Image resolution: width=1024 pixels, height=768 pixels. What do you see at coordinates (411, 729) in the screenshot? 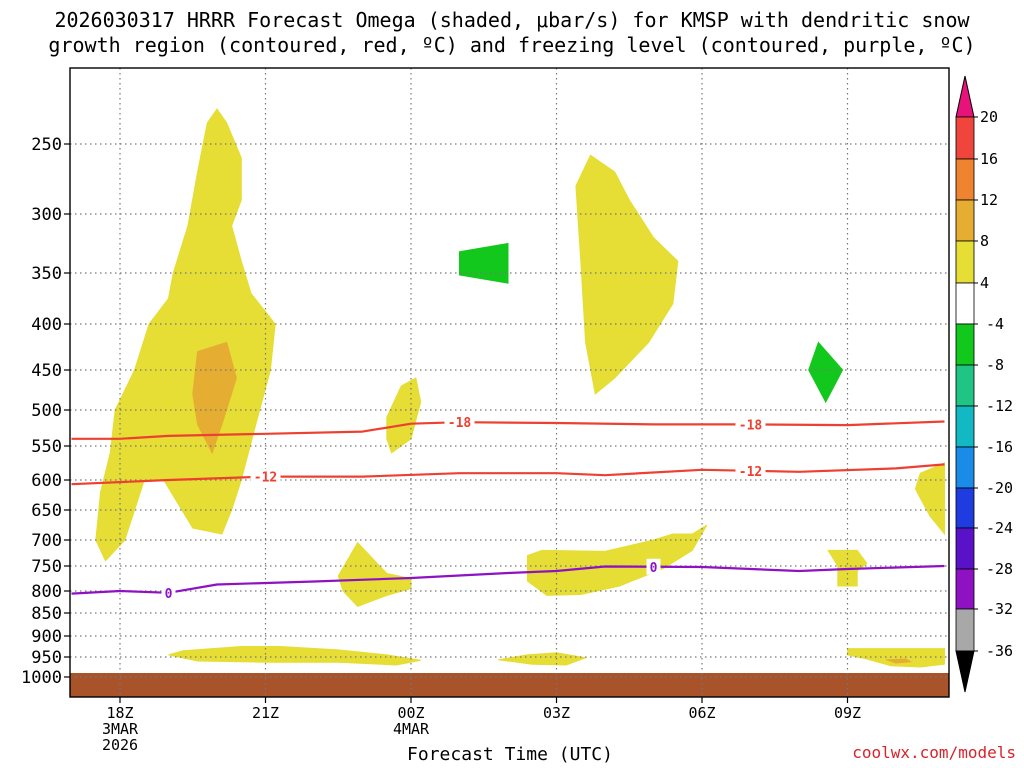
I see `x-tick-label-4mar: 4MAR` at bounding box center [411, 729].